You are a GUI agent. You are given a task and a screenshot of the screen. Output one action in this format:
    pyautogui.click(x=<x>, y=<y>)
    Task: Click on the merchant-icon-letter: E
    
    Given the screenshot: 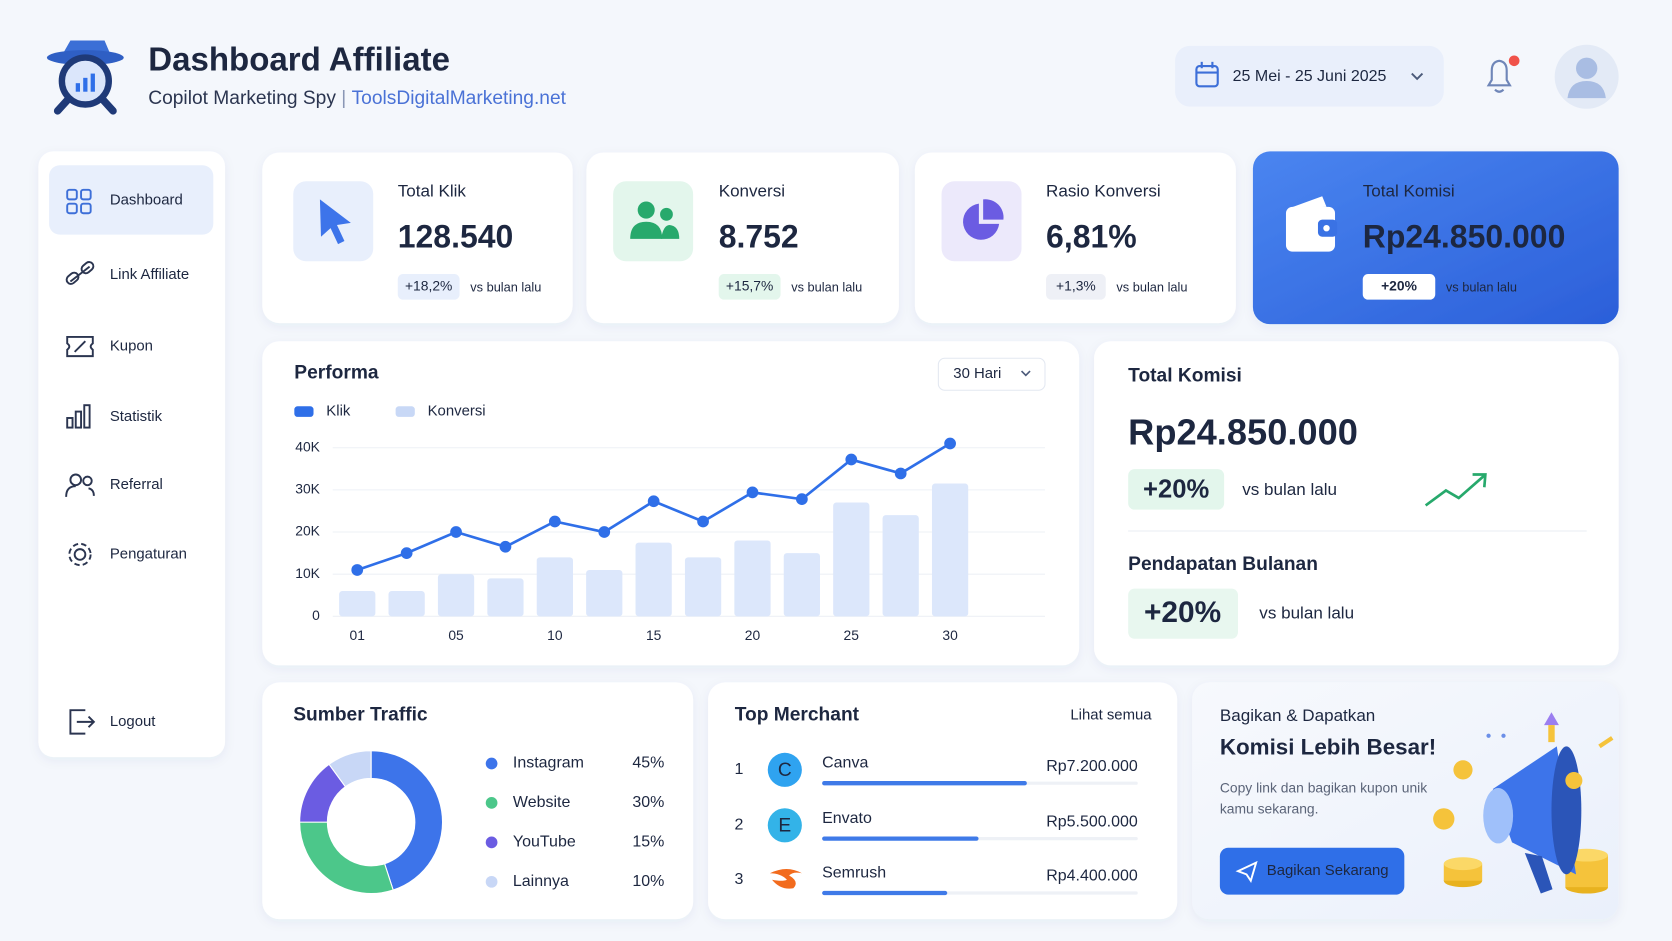 What is the action you would take?
    pyautogui.click(x=784, y=825)
    